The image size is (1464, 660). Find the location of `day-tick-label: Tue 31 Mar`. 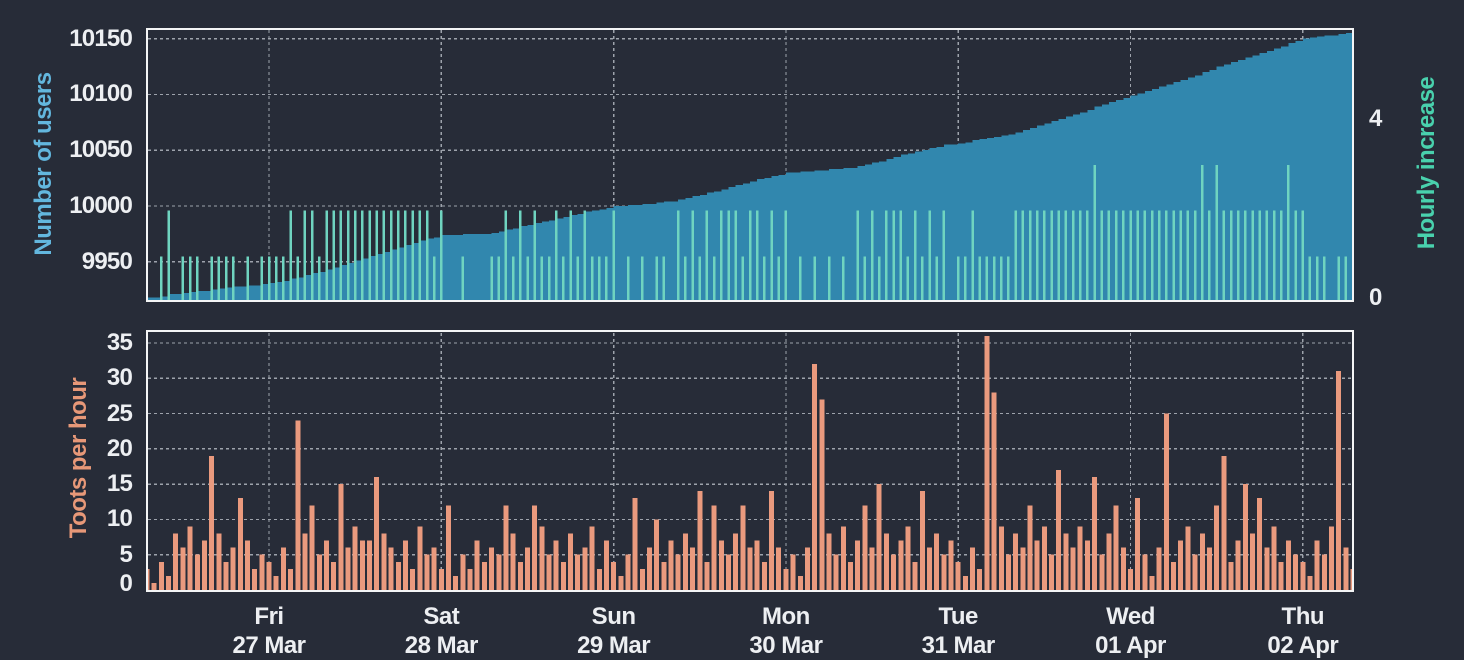

day-tick-label: Tue 31 Mar is located at coordinates (958, 631).